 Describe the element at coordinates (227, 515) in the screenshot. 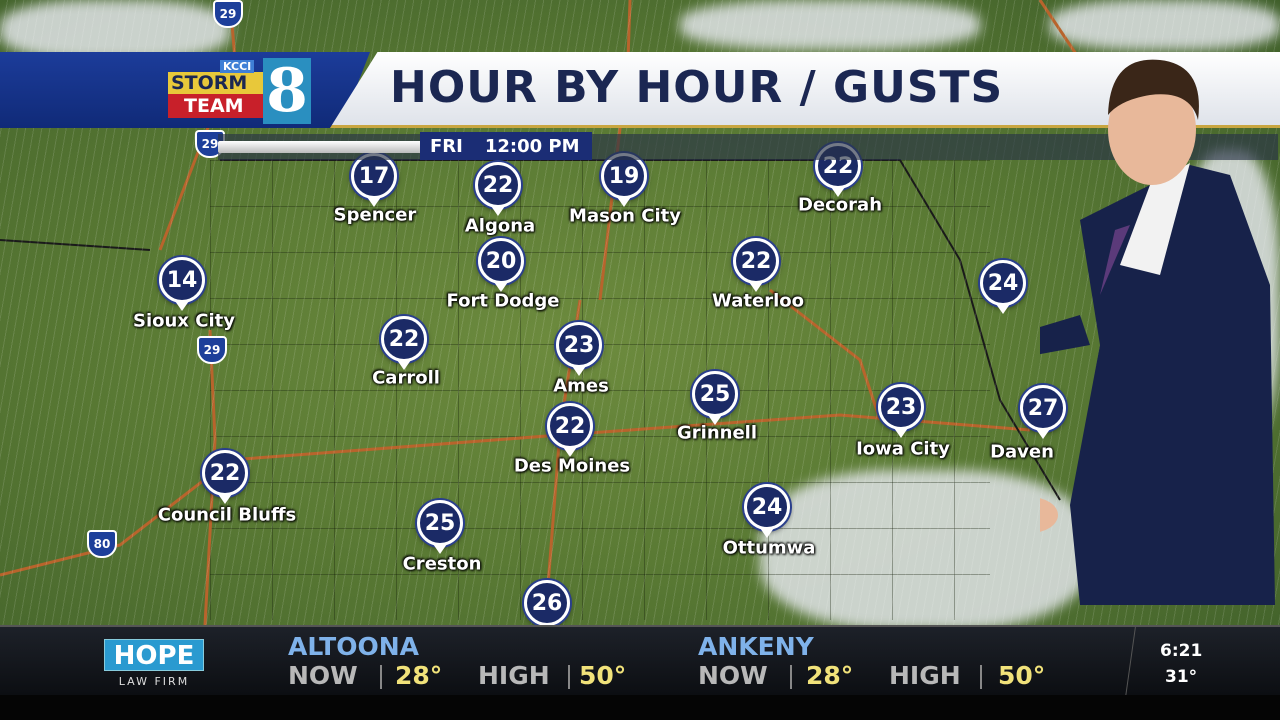

I see `city-label: Council Bluffs` at that location.